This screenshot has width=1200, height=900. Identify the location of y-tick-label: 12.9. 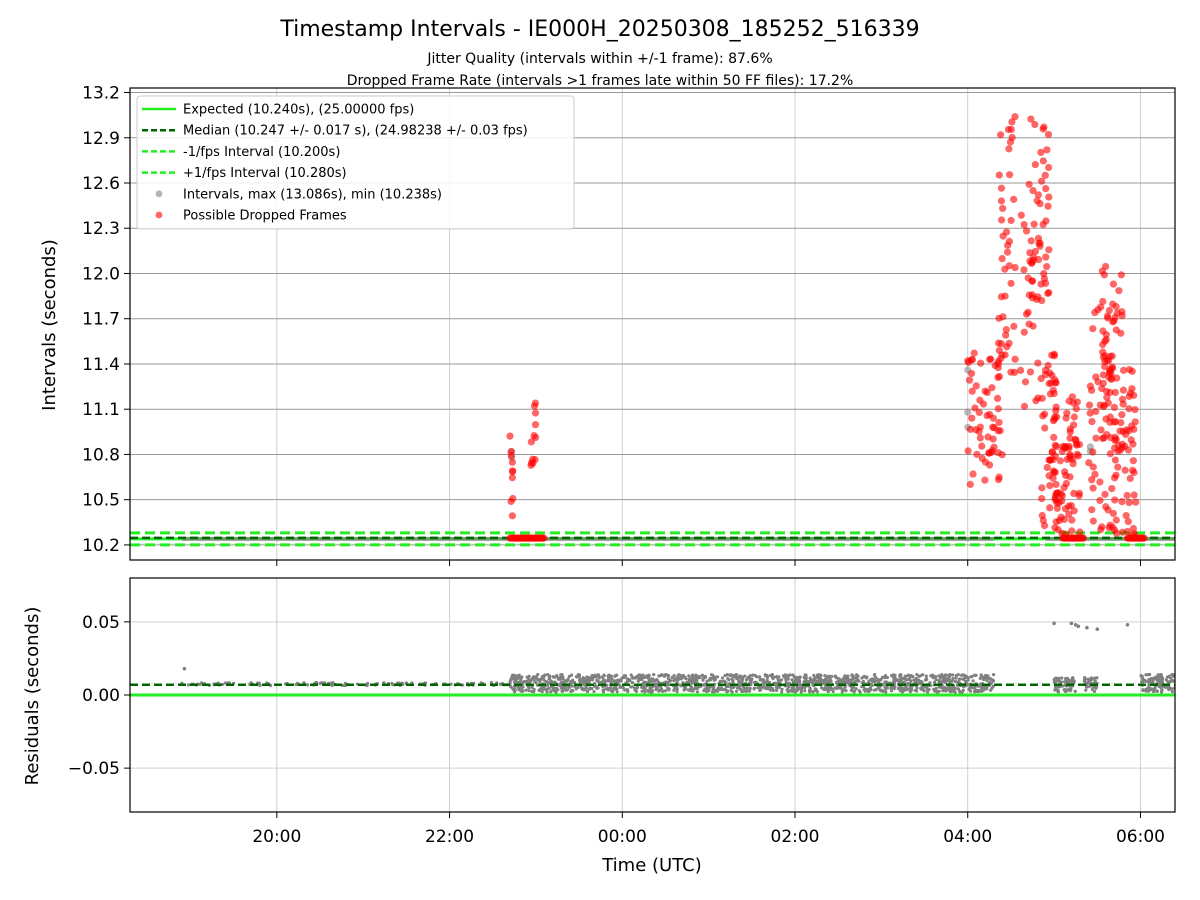
(101, 139).